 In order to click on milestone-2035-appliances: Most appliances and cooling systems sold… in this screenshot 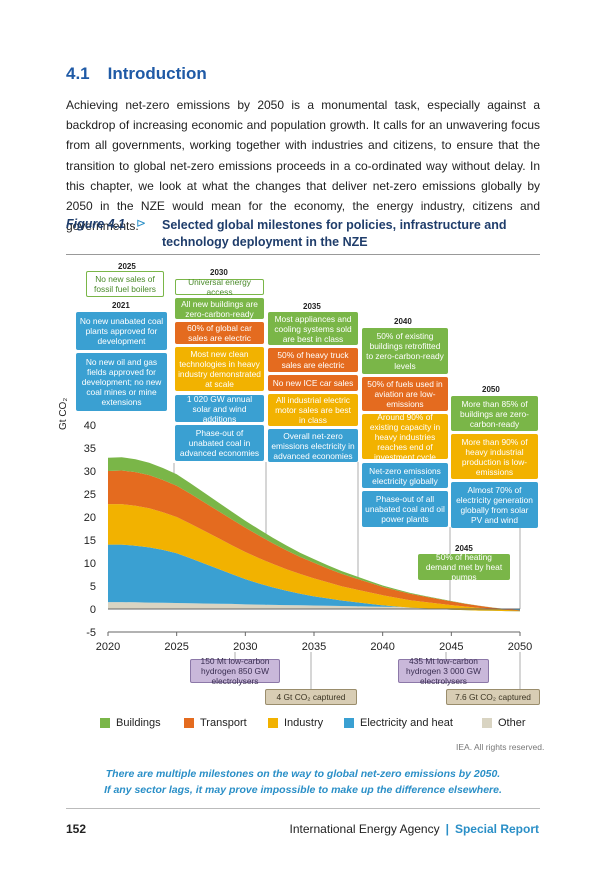, I will do `click(313, 328)`.